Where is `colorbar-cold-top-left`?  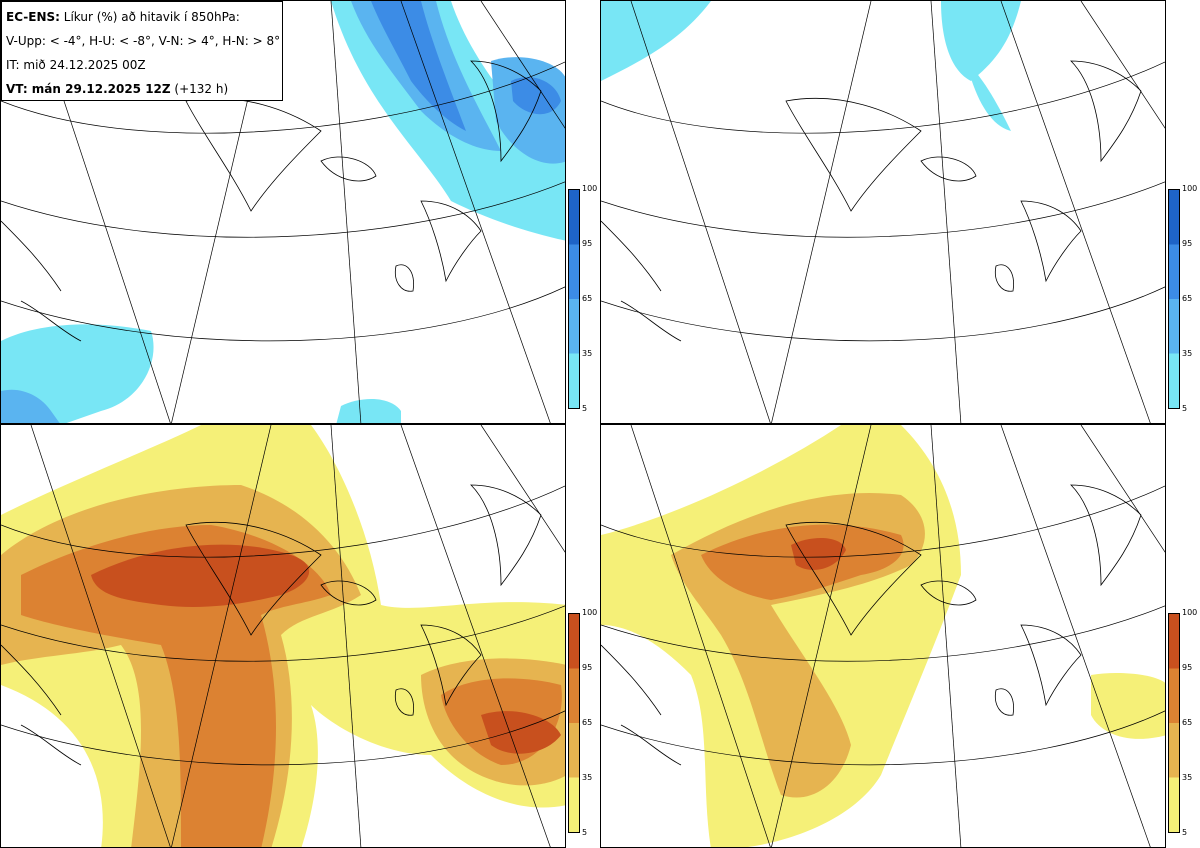
colorbar-cold-top-left is located at coordinates (574, 299).